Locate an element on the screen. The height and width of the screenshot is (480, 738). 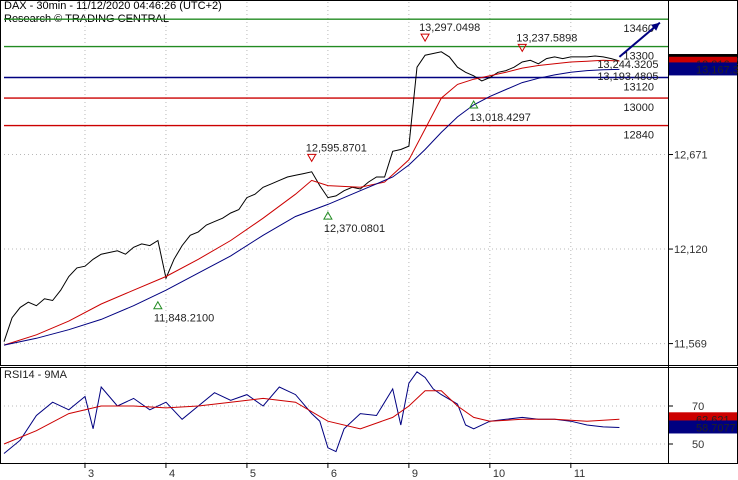
y-tick-label: 11,569 is located at coordinates (690, 345).